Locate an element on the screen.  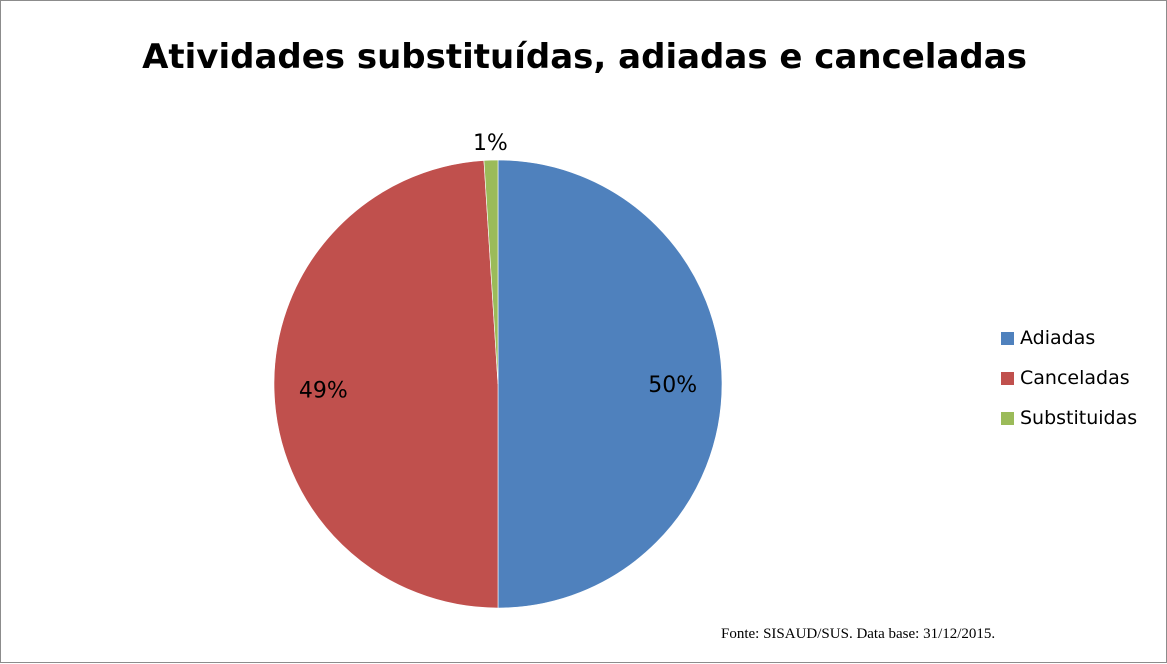
pie-slice-canceladas is located at coordinates (386, 384).